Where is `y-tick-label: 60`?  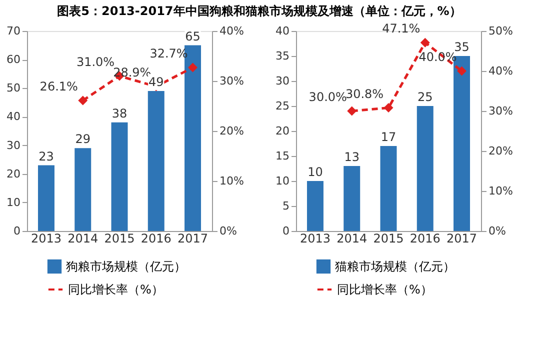
y-tick-label: 60 is located at coordinates (13, 59).